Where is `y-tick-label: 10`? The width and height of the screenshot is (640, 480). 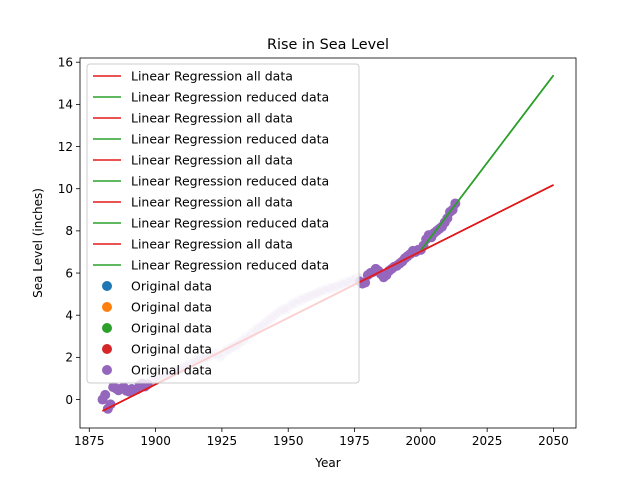 y-tick-label: 10 is located at coordinates (65, 189).